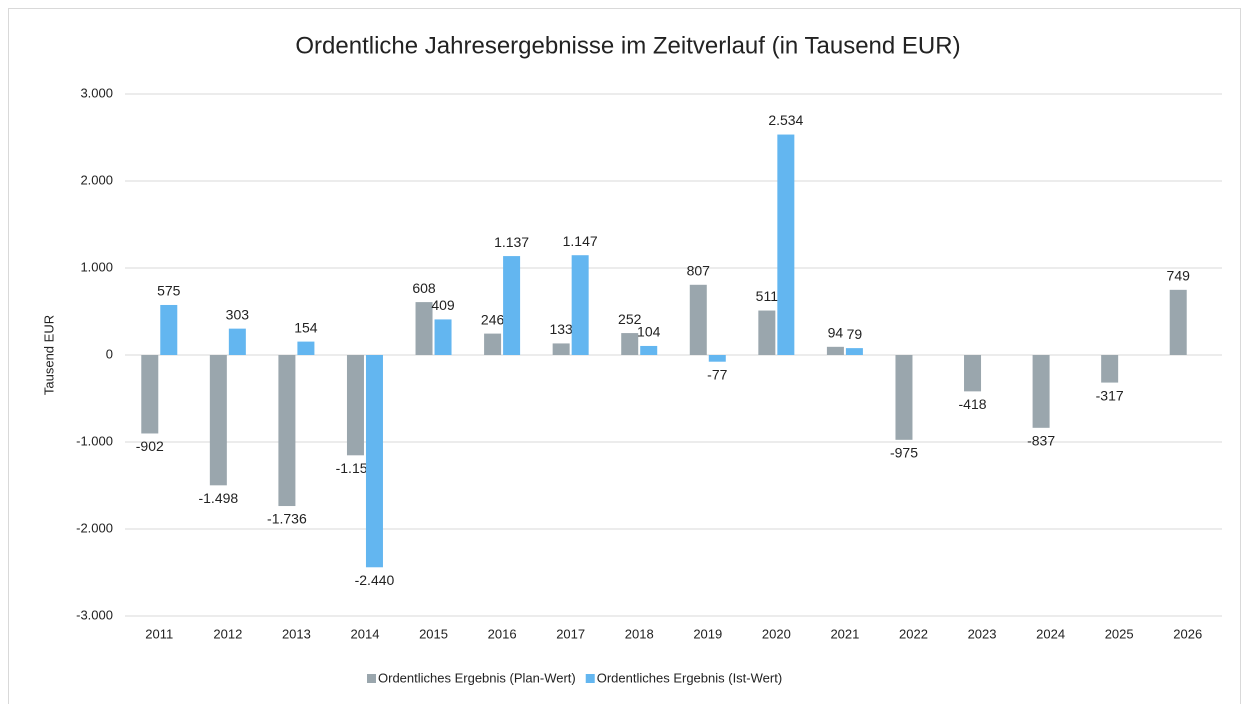 The image size is (1250, 709). What do you see at coordinates (96, 266) in the screenshot?
I see `y-tick-label: 1.000` at bounding box center [96, 266].